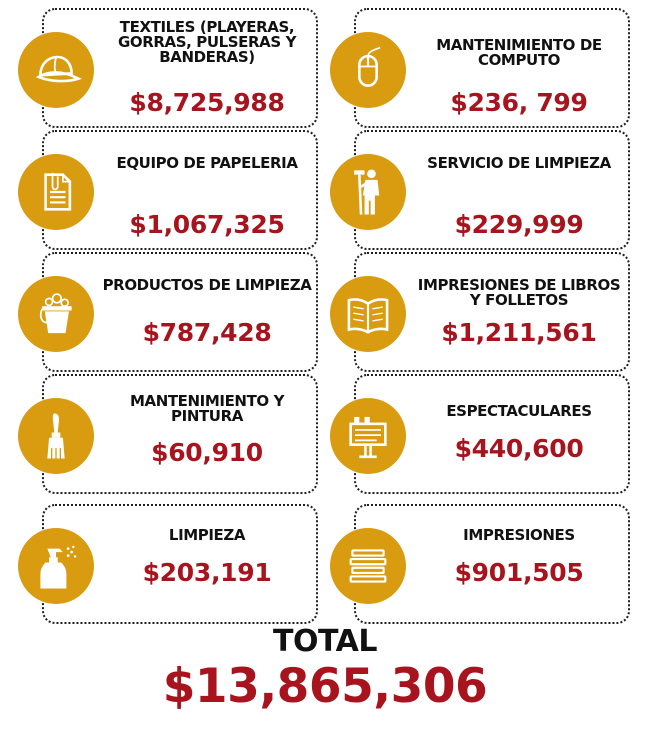  I want to click on card-mantenimiento-computo: MANTENIMIENTO DE COMPUTO $236, 799, so click(490, 69).